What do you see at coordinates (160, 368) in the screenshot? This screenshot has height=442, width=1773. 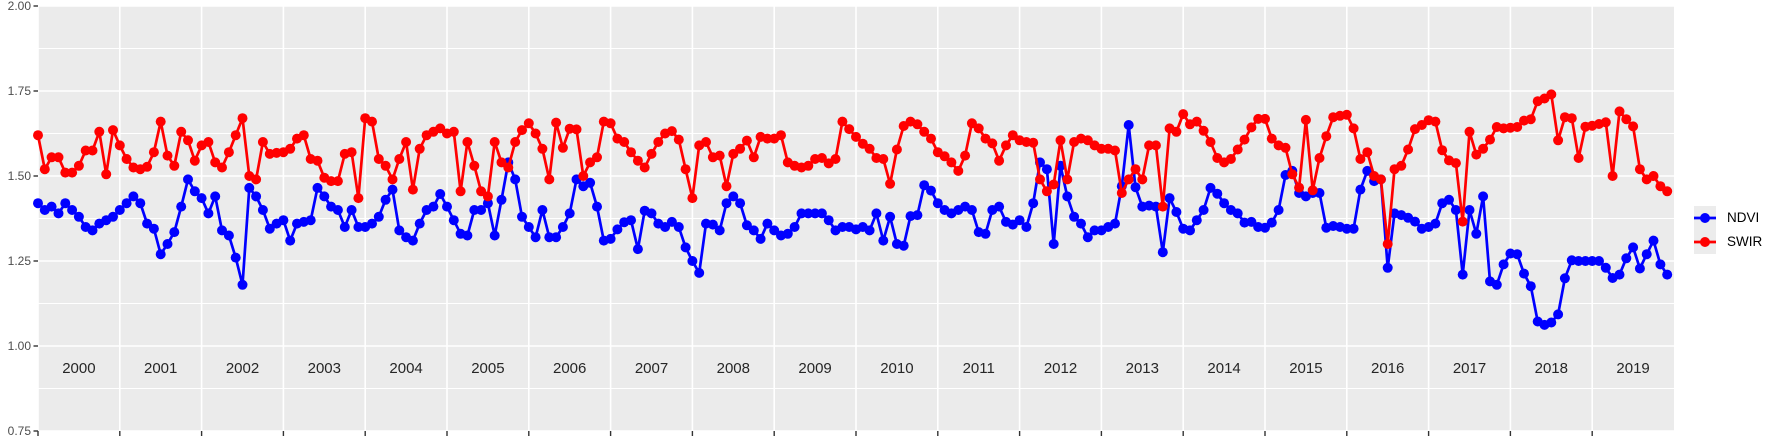 I see `year-label-2001: 2001` at bounding box center [160, 368].